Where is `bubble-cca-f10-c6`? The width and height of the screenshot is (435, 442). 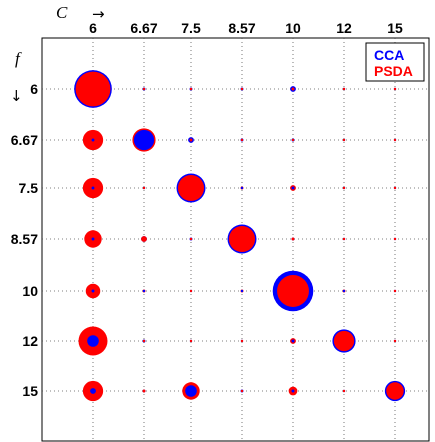 bubble-cca-f10-c6 is located at coordinates (93, 291).